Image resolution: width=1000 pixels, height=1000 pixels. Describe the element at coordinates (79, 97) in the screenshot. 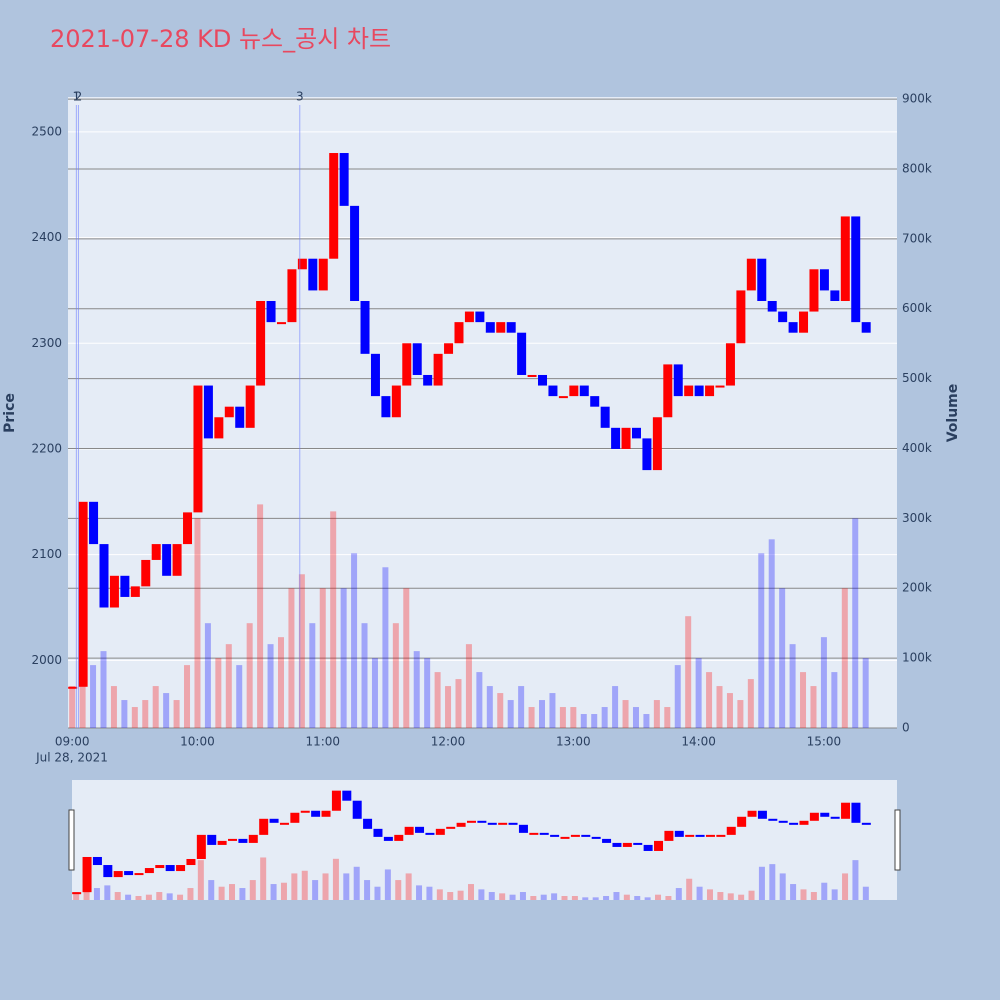

I see `annotation-label: 2` at that location.